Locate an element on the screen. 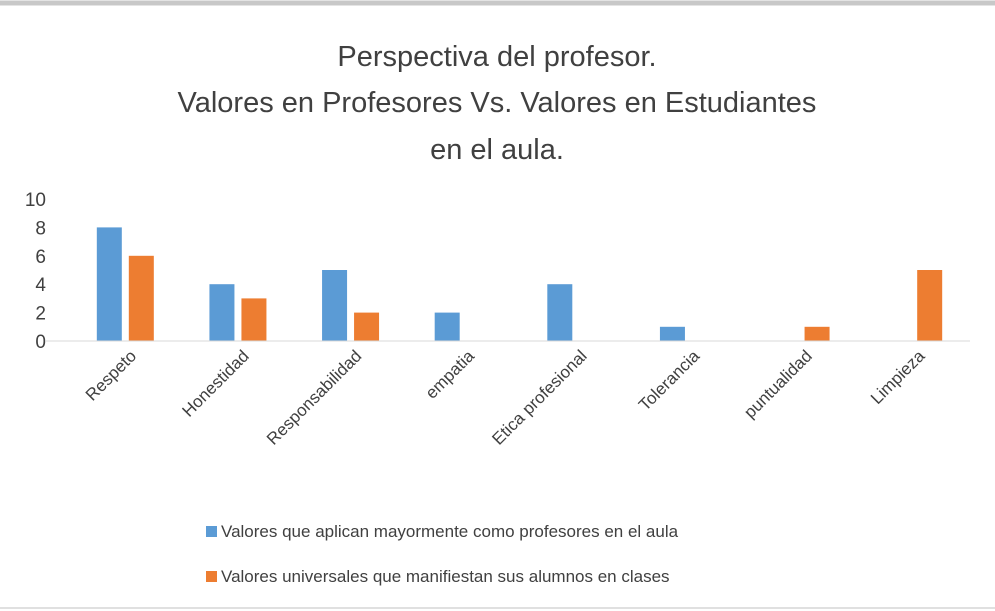 The height and width of the screenshot is (611, 995). y-tick-label: 4 is located at coordinates (40, 285).